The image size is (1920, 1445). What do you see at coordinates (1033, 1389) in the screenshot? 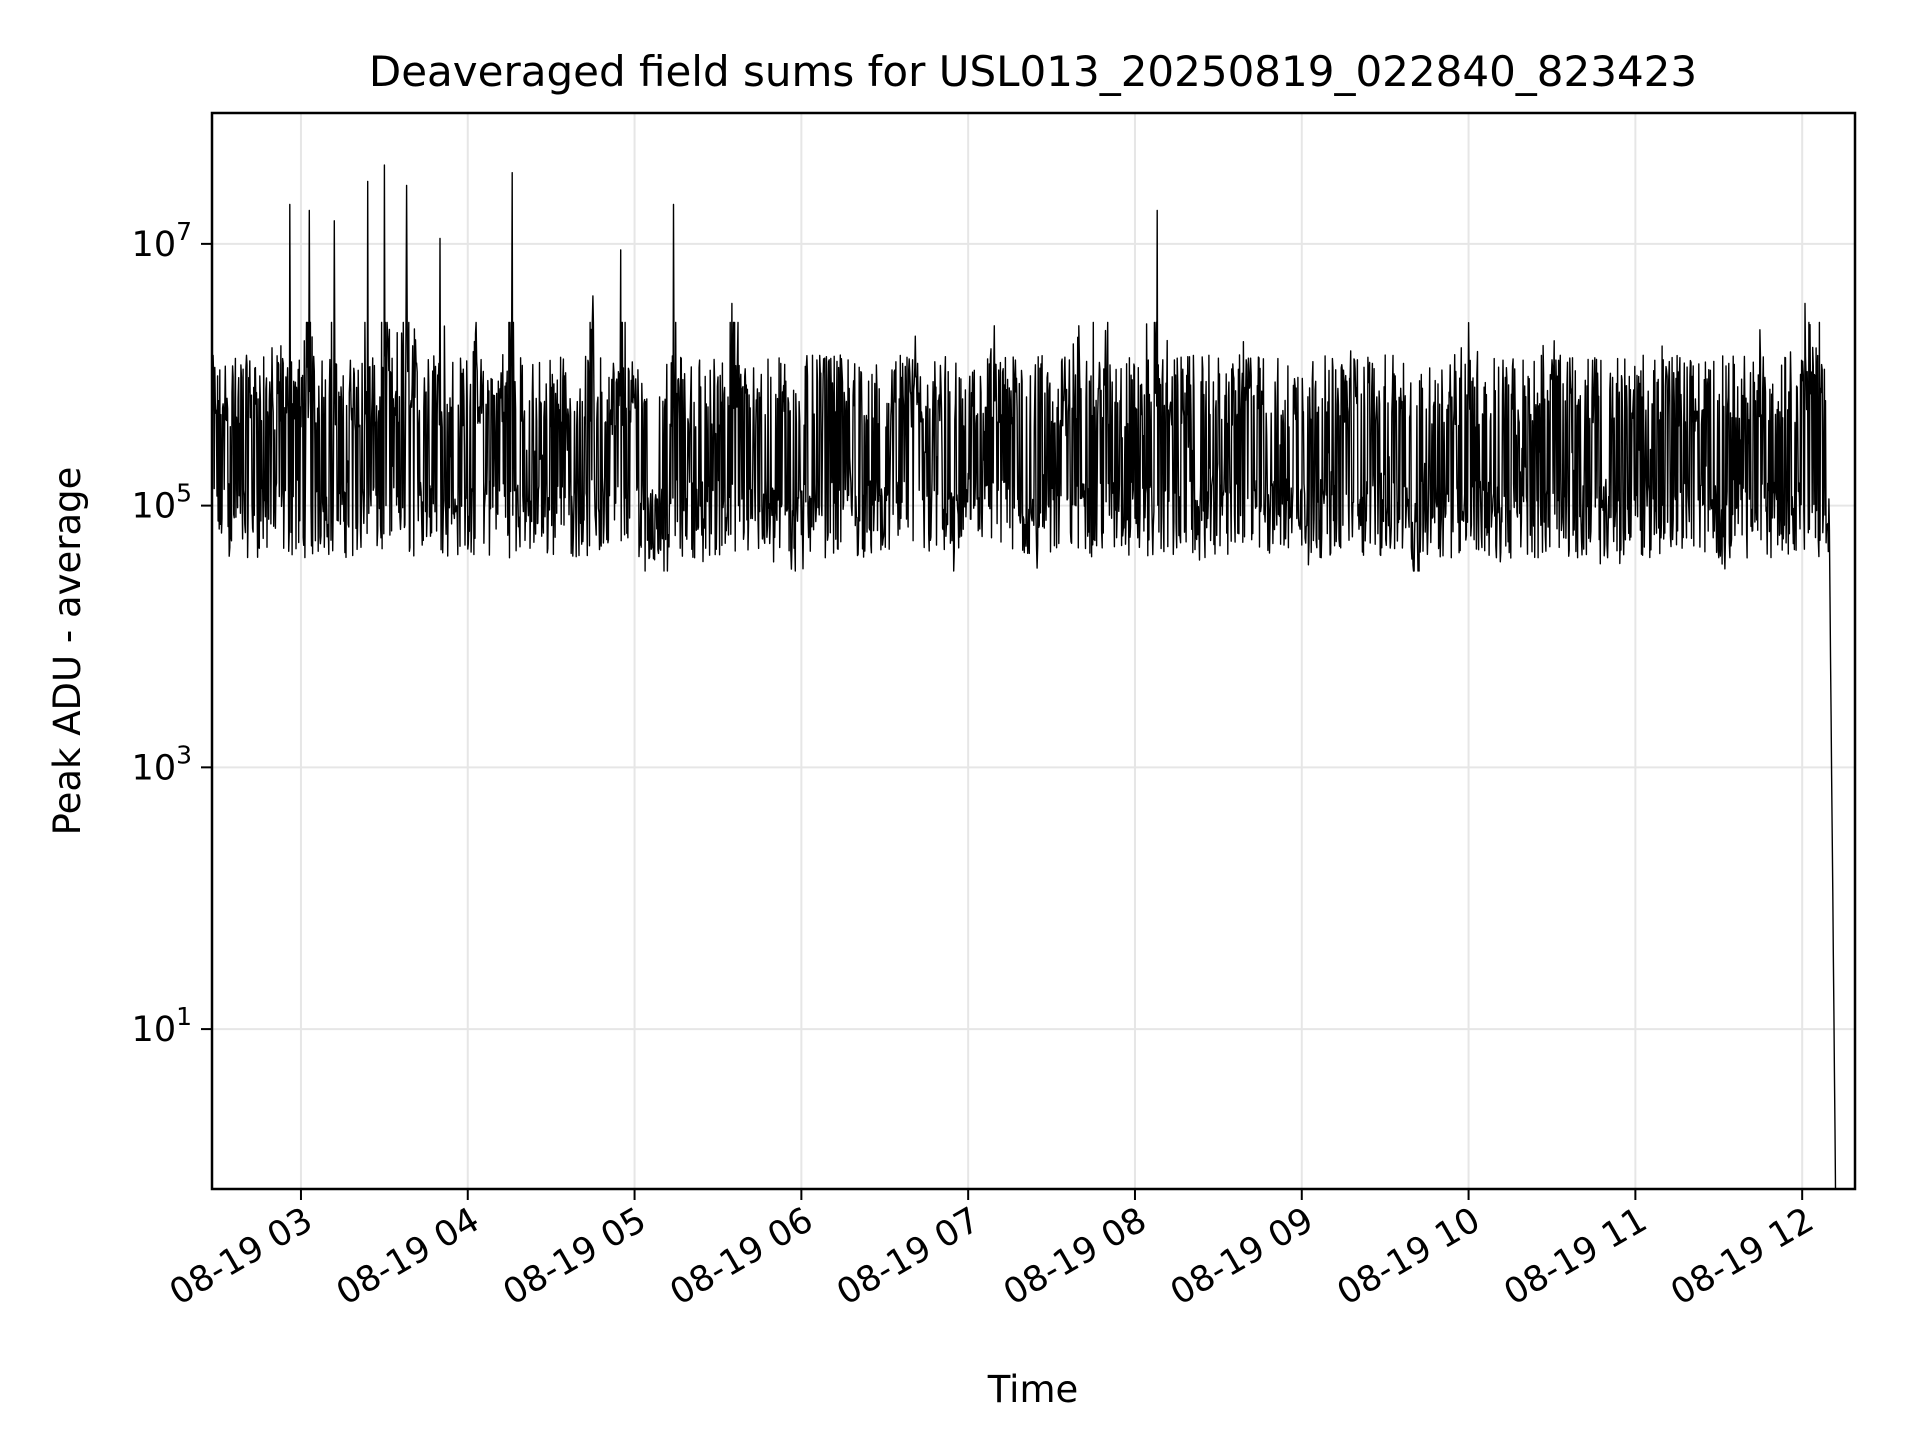
I see `x-axis-label: Time` at bounding box center [1033, 1389].